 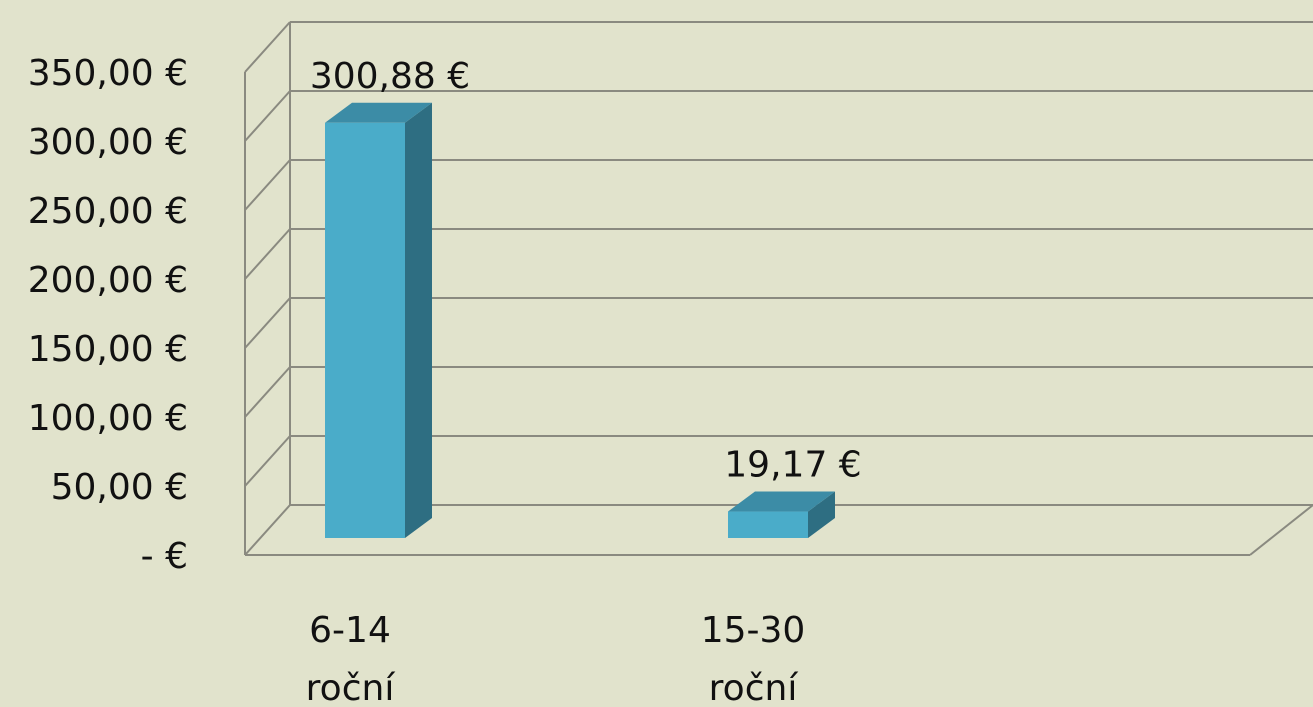 What do you see at coordinates (1281, 530) in the screenshot?
I see `floor-line` at bounding box center [1281, 530].